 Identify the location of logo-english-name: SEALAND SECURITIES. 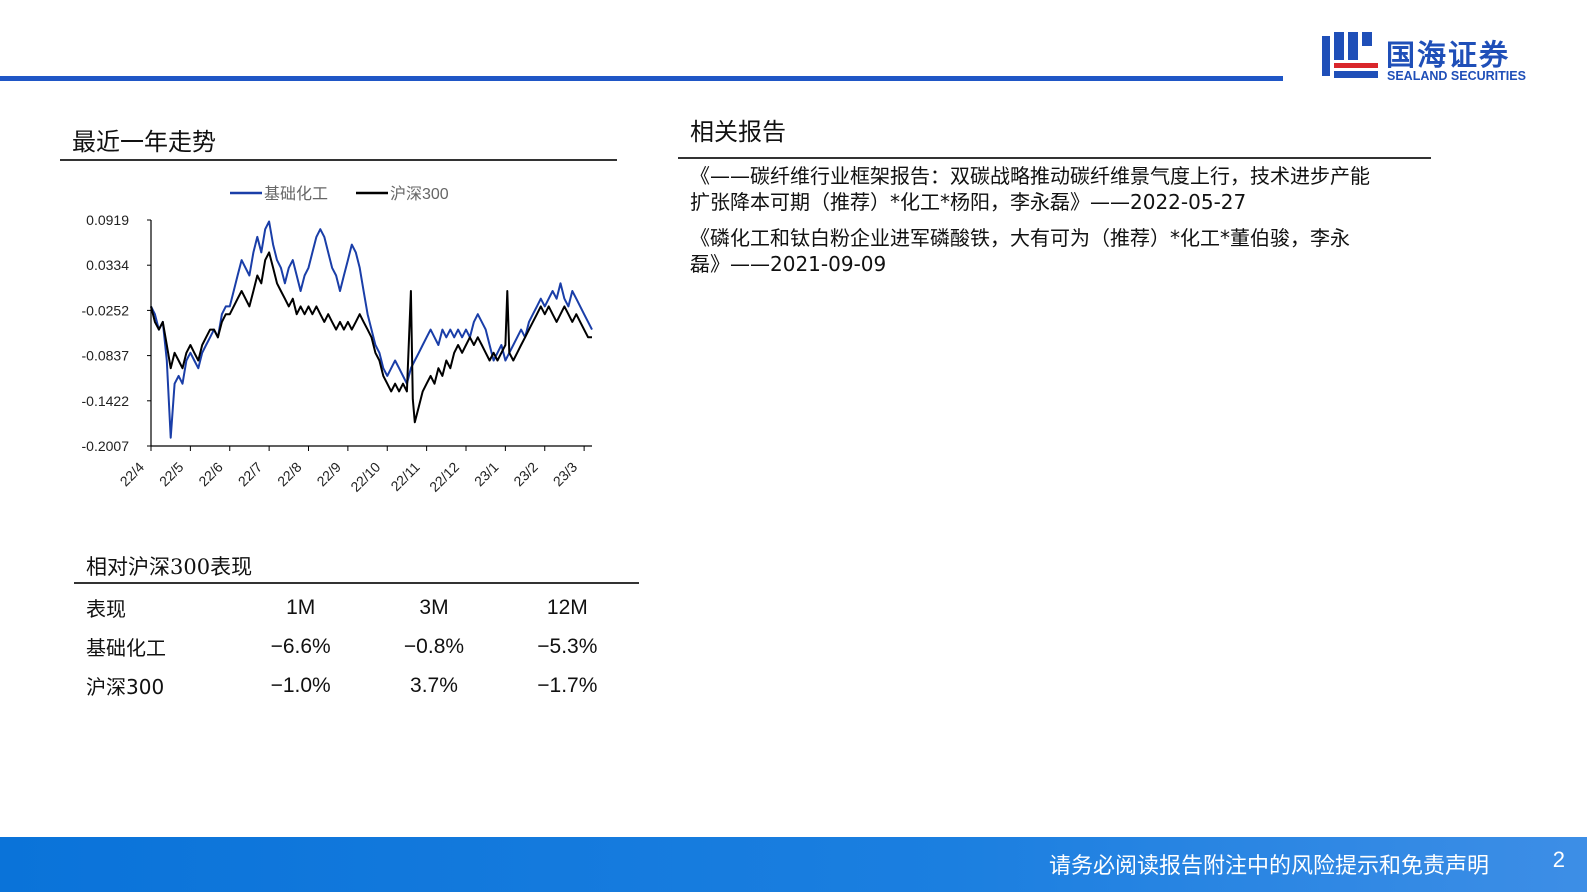
(1456, 76).